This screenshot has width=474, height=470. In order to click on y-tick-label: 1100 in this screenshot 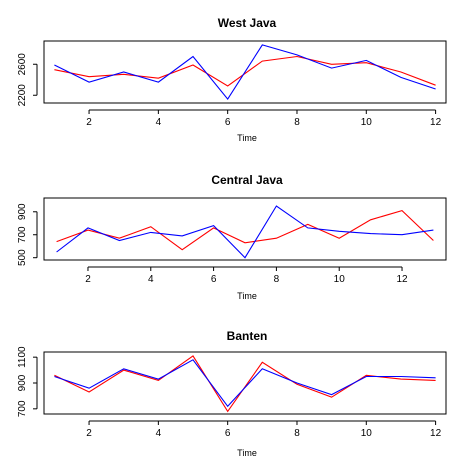, I will do `click(22, 357)`.